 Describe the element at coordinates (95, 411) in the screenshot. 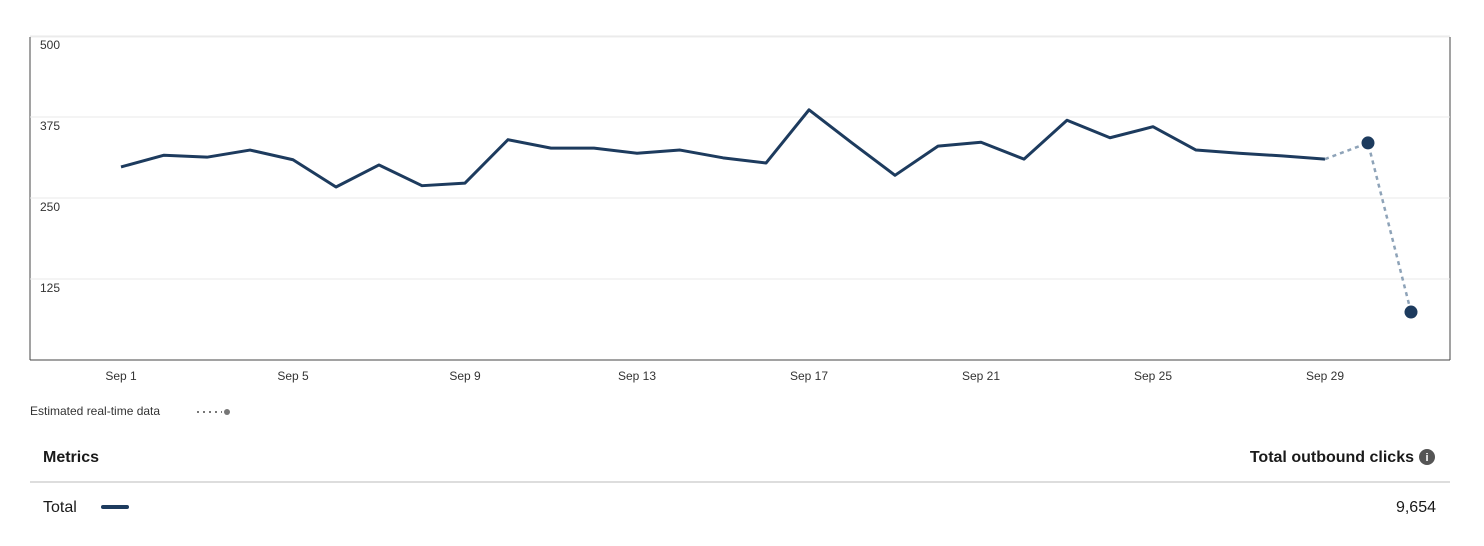

I see `estimate-note: Estimated real-time data` at that location.